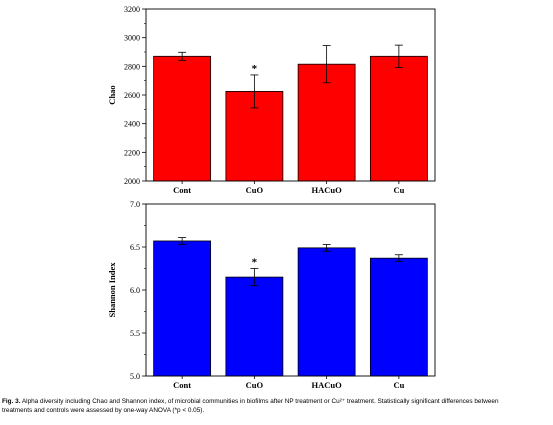  What do you see at coordinates (135, 204) in the screenshot?
I see `y-tick-label: 7.0` at bounding box center [135, 204].